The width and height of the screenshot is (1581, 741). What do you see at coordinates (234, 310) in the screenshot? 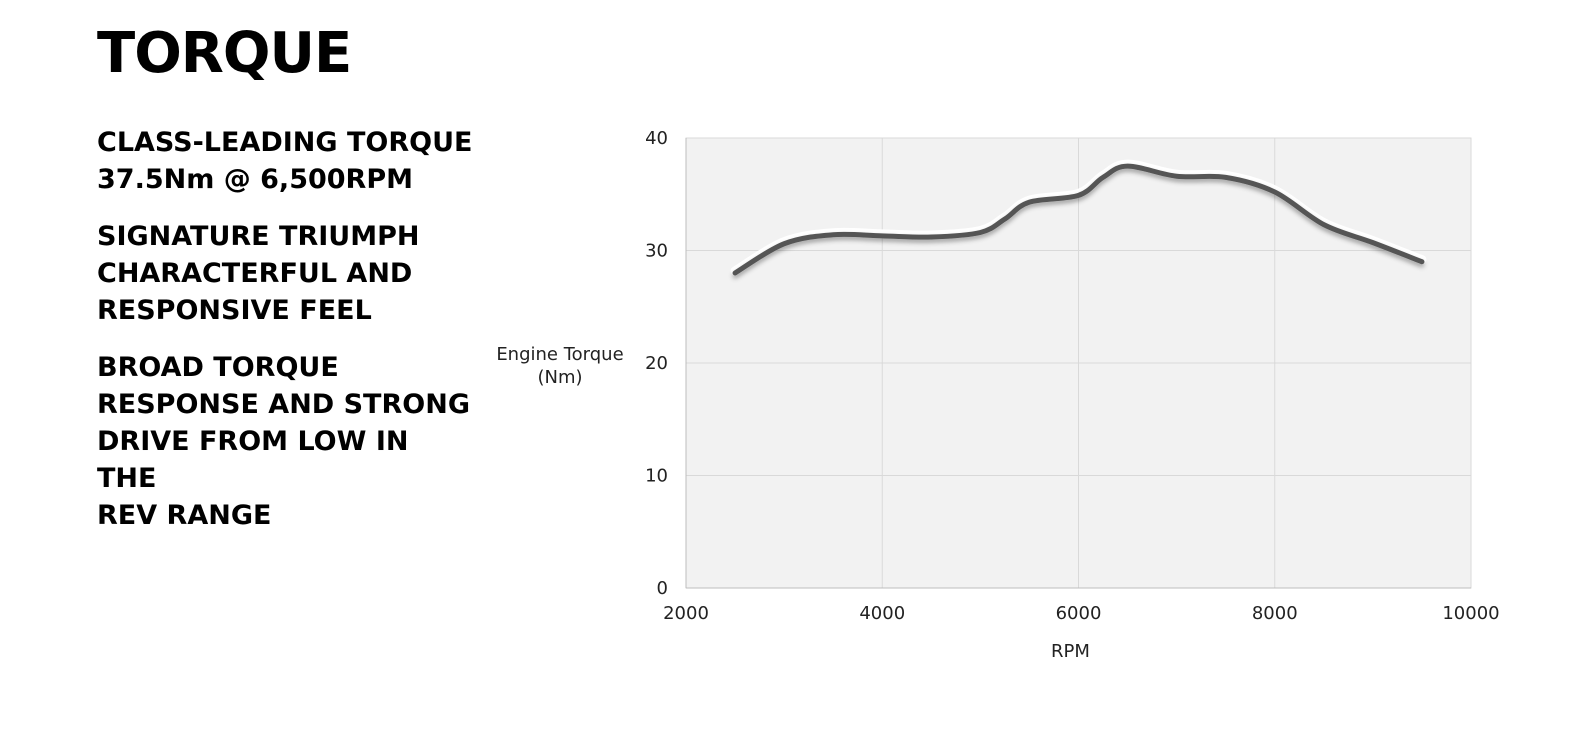
I see `feature-line: RESPONSIVE FEEL` at bounding box center [234, 310].